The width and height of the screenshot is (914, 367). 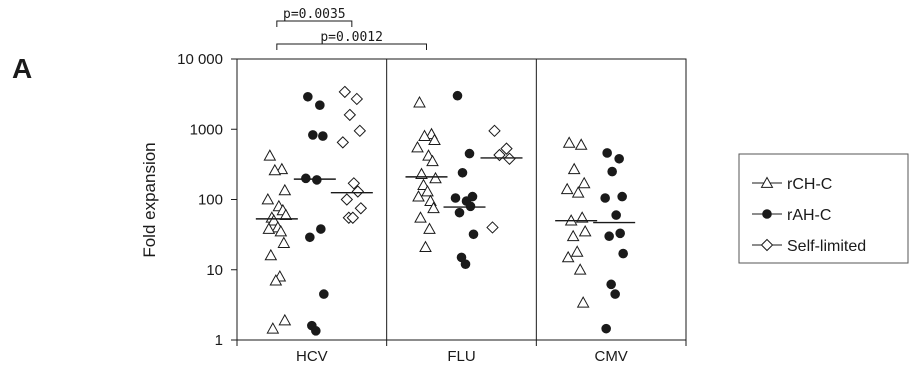 I want to click on x-category-label: HCV, so click(x=312, y=356).